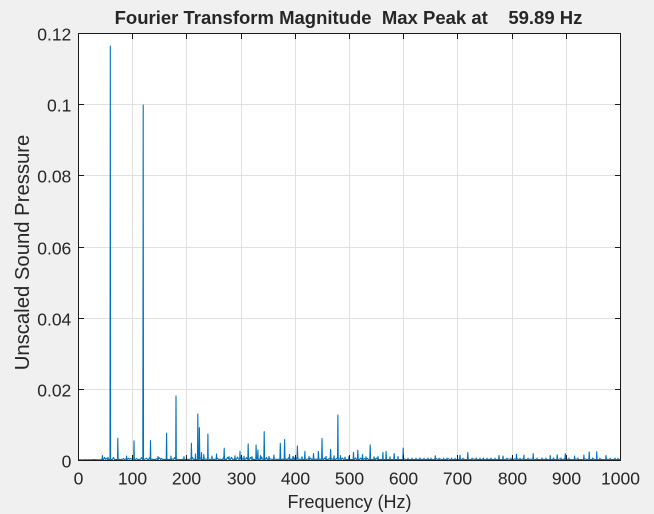 The height and width of the screenshot is (514, 654). What do you see at coordinates (241, 479) in the screenshot?
I see `svg-text: 300` at bounding box center [241, 479].